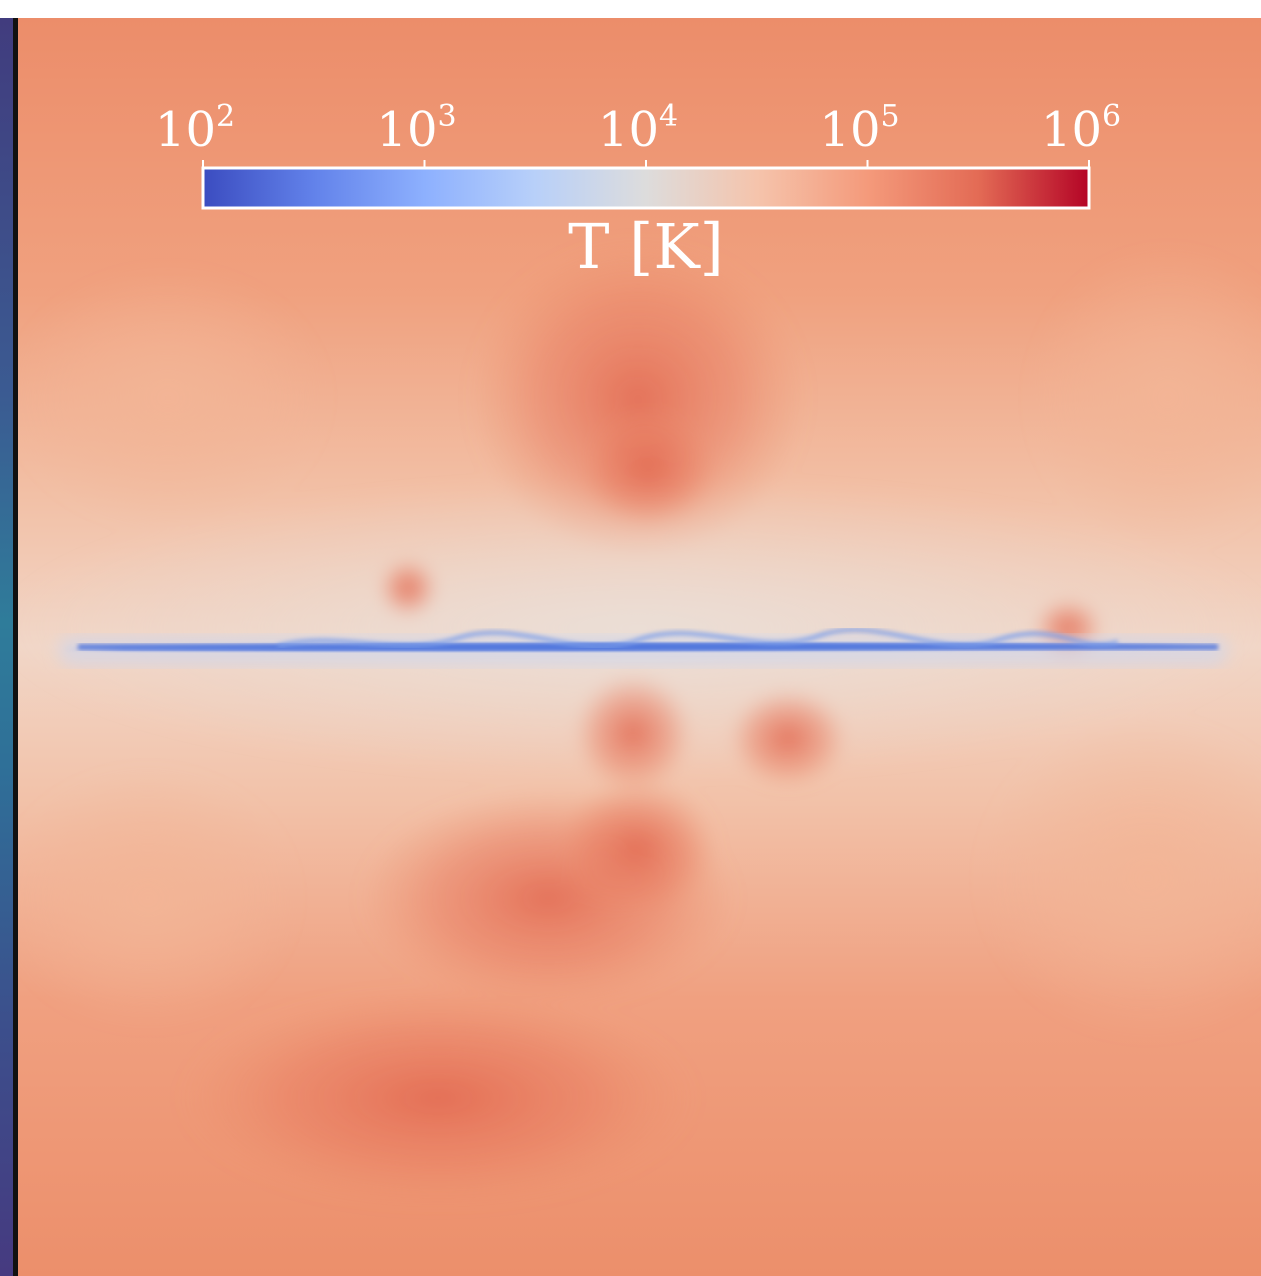 The width and height of the screenshot is (1261, 1276). I want to click on adjacent-panel-edge, so click(6, 647).